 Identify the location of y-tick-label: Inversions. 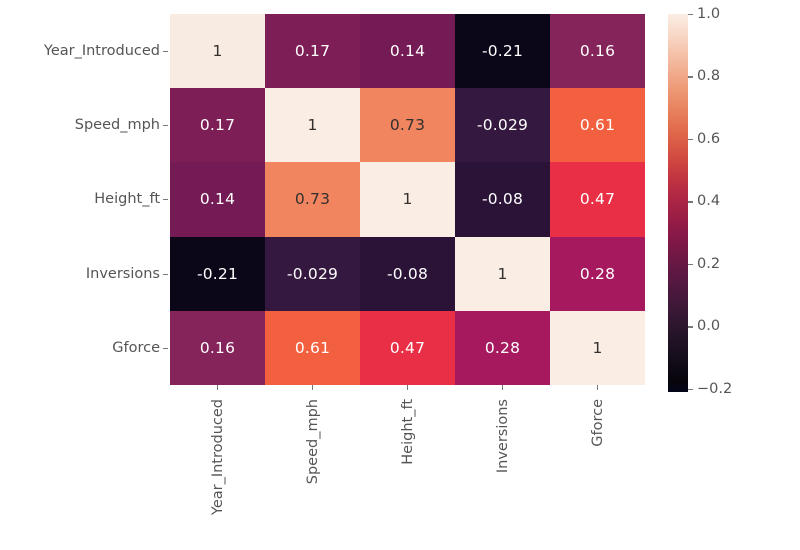
(122, 273).